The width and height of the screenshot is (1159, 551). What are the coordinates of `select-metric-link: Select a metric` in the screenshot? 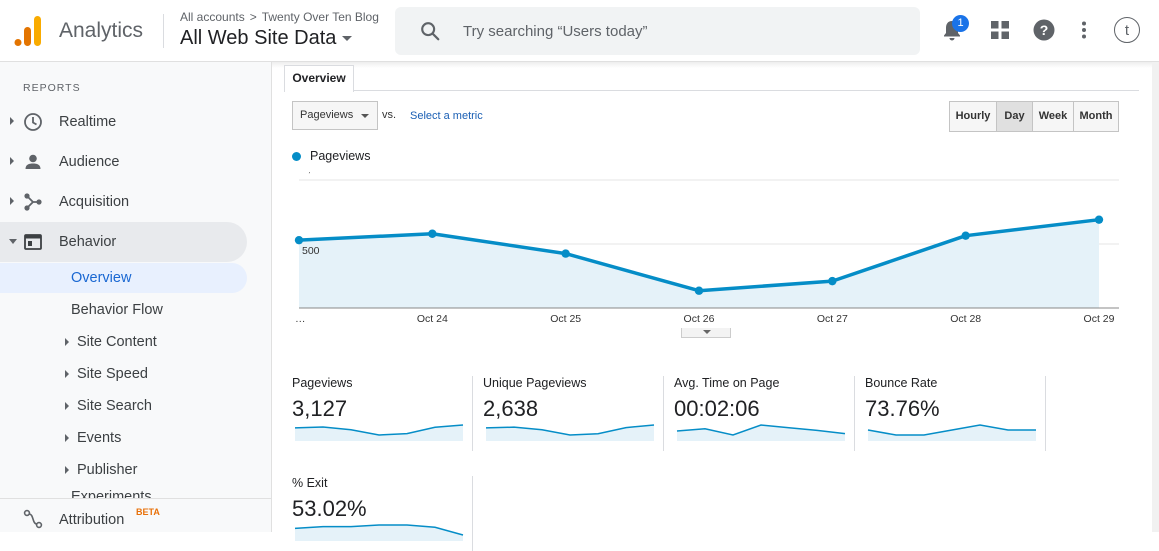 It's located at (446, 116).